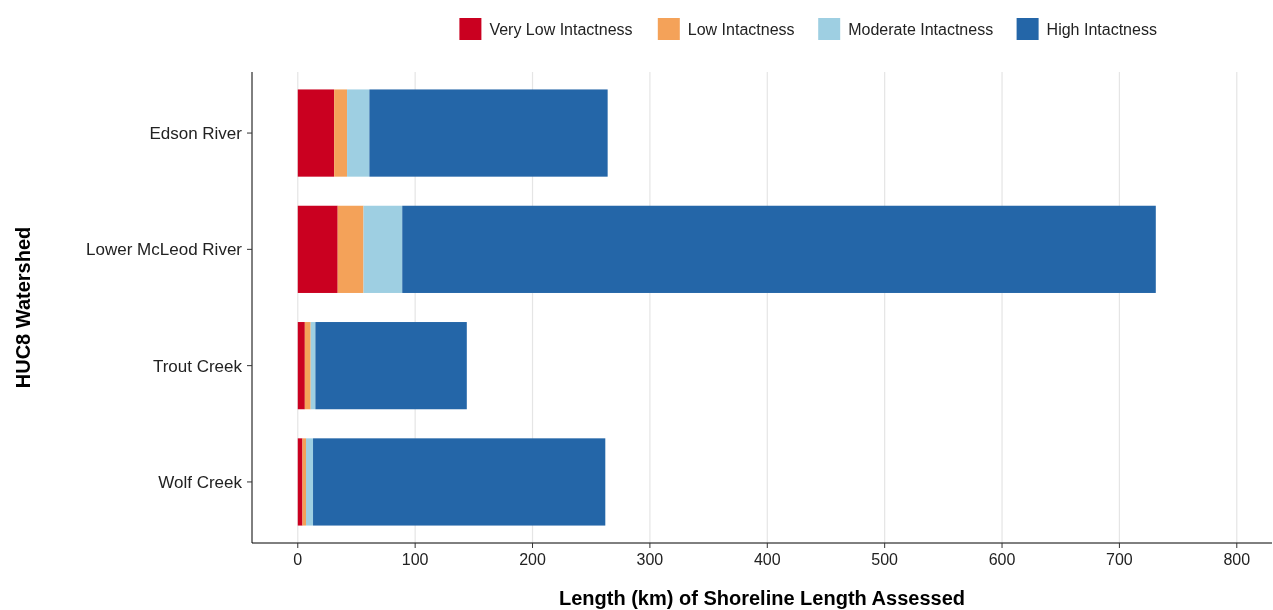 This screenshot has height=610, width=1273. What do you see at coordinates (298, 559) in the screenshot?
I see `x-tick-label: 0` at bounding box center [298, 559].